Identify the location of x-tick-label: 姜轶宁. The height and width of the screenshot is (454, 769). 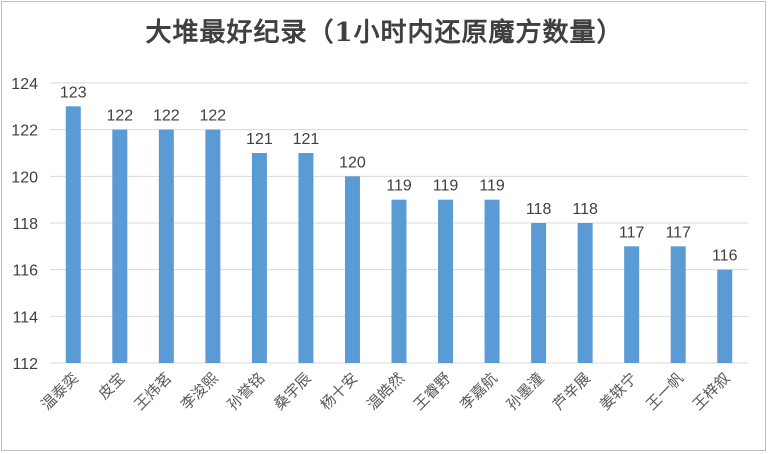
(618, 391).